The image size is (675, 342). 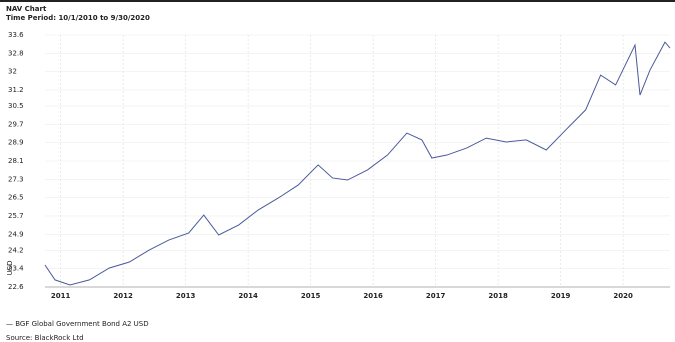 What do you see at coordinates (16, 234) in the screenshot?
I see `y-tick-label: 24.9` at bounding box center [16, 234].